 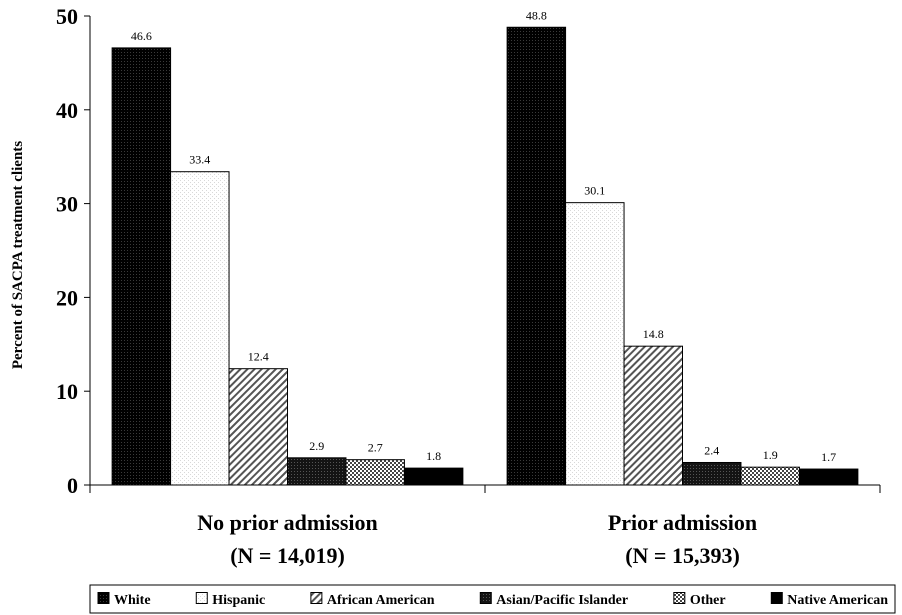 I want to click on x-axis, so click(x=485, y=488).